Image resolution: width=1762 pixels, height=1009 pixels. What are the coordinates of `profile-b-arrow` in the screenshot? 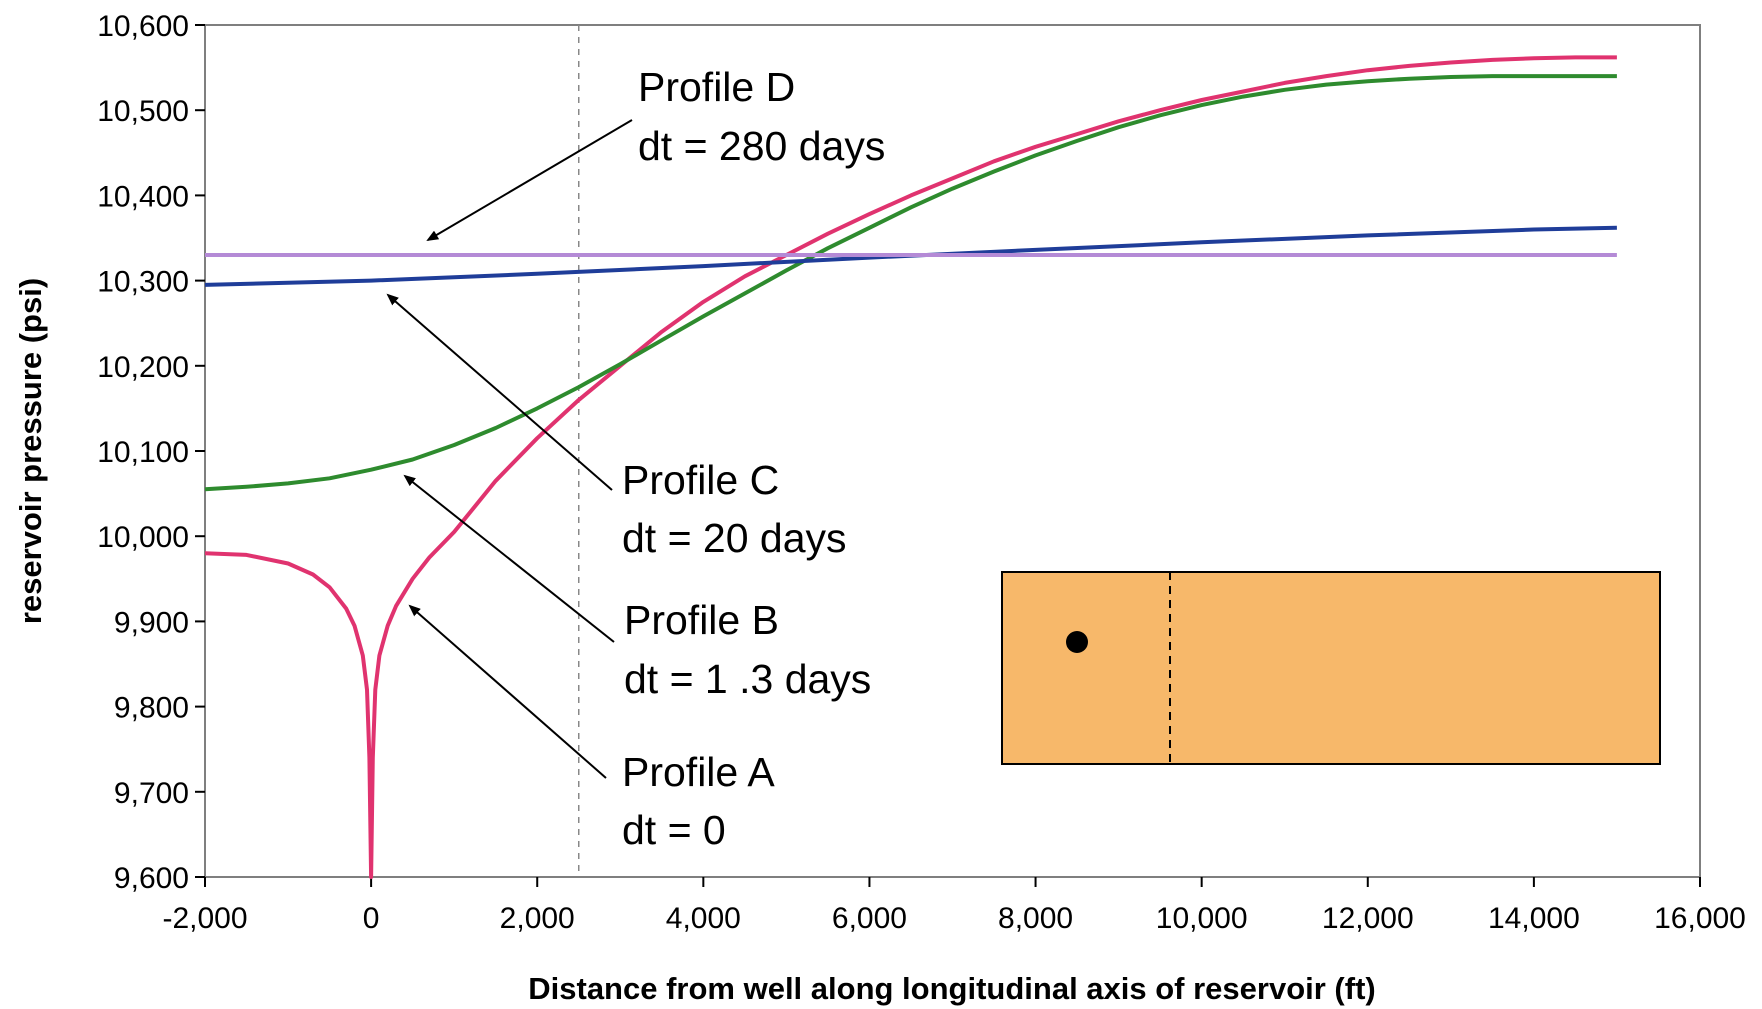 It's located at (509, 558).